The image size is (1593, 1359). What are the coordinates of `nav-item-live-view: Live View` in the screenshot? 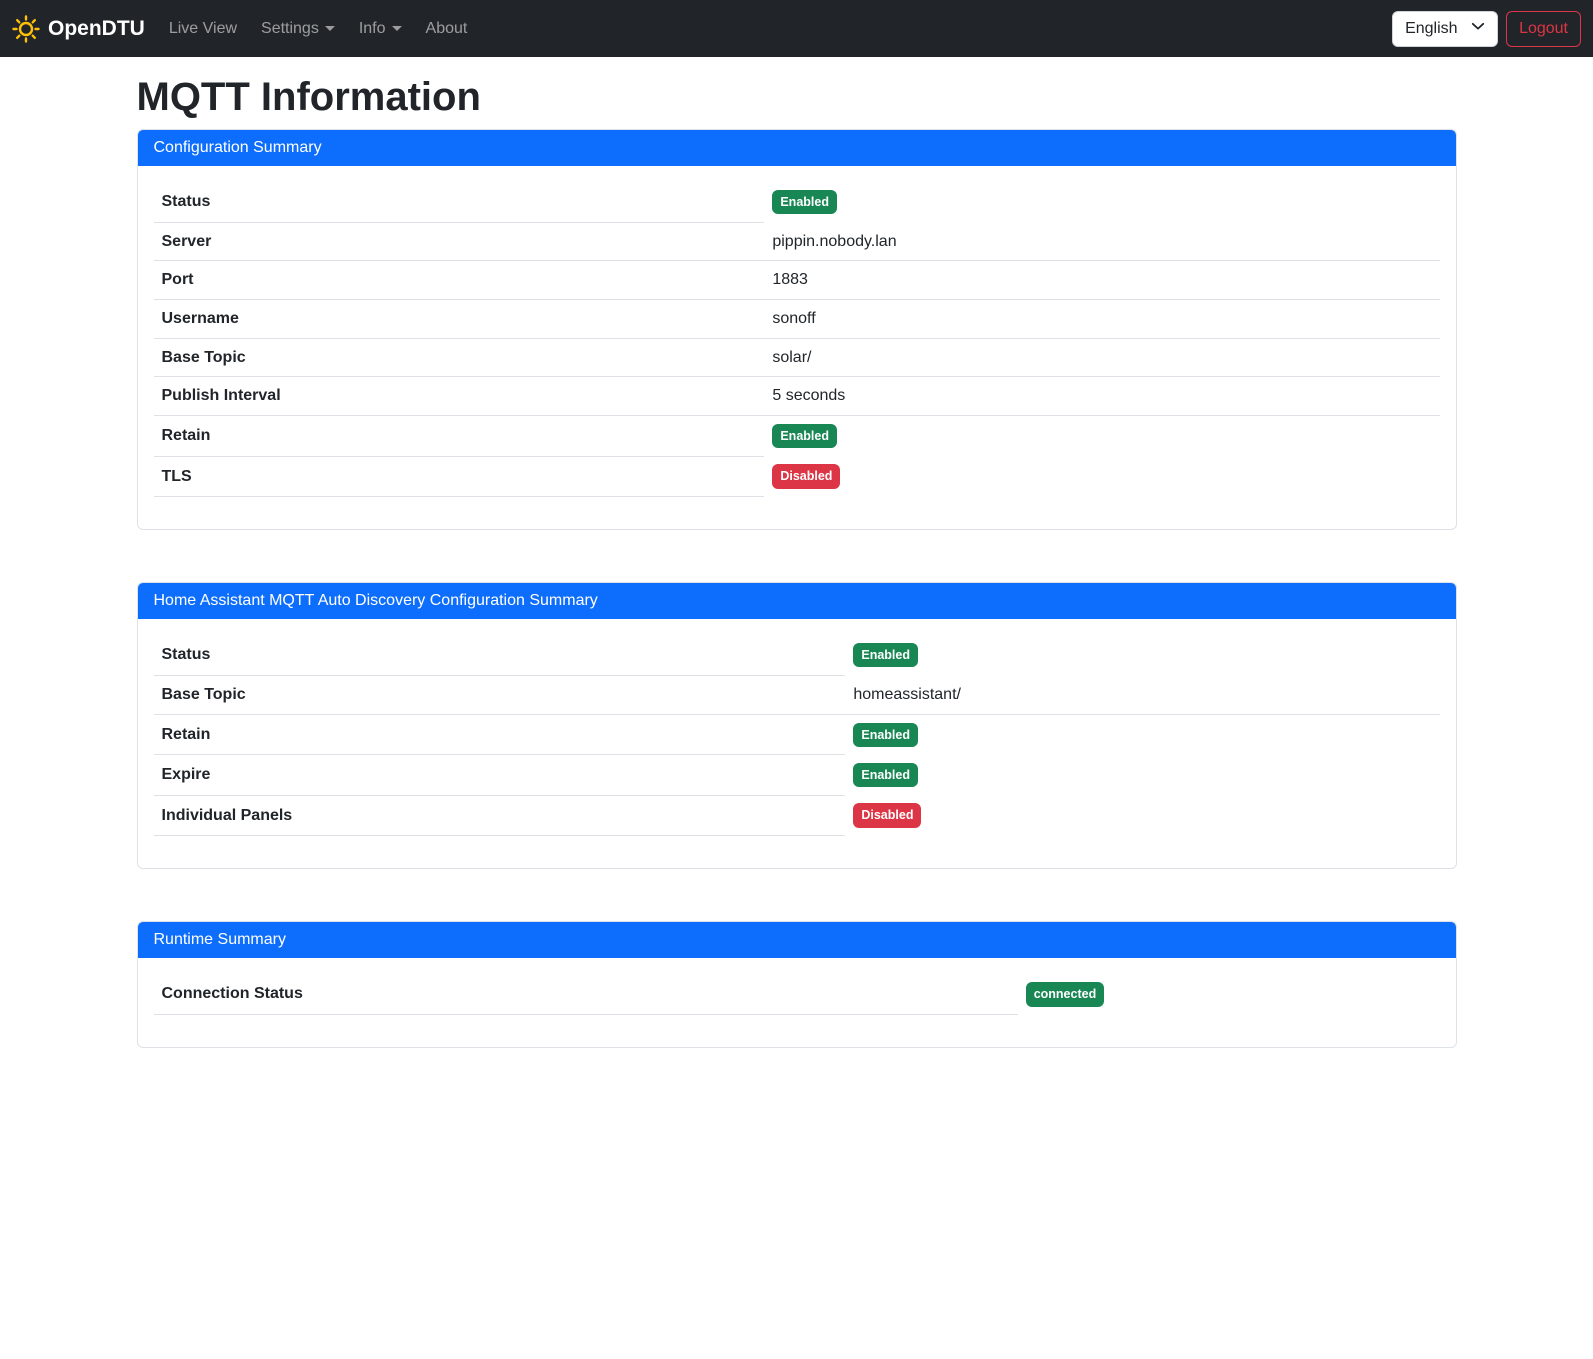 It's located at (203, 29).